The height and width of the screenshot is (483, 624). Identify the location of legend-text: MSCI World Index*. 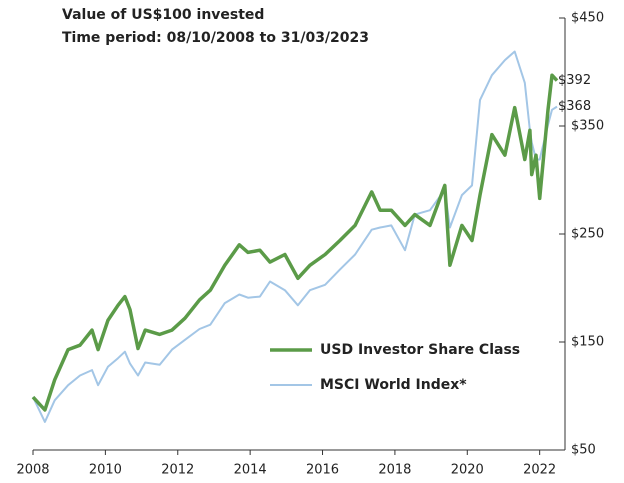
(393, 385).